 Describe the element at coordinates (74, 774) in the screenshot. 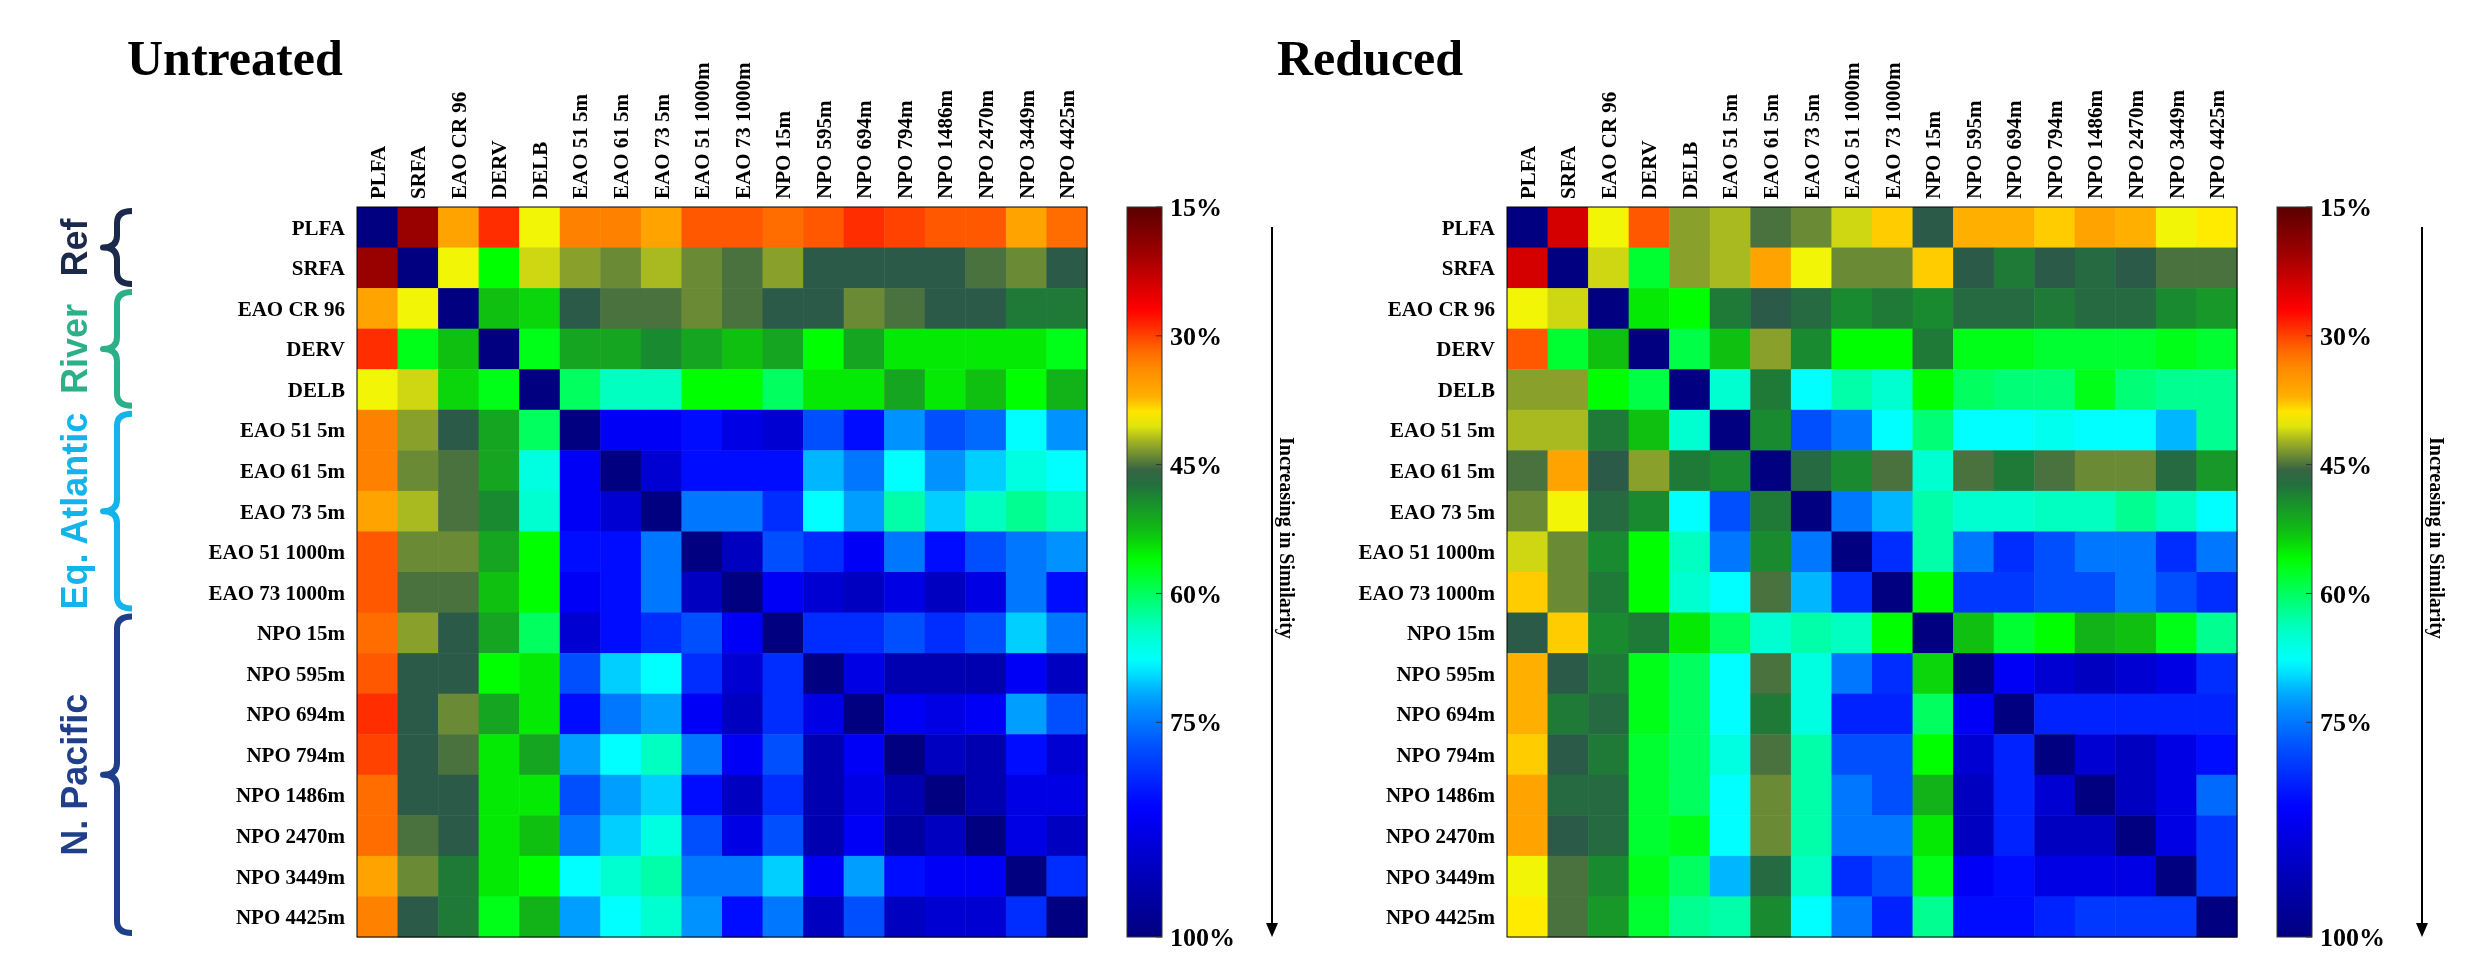

I see `text: N. Pacific` at that location.